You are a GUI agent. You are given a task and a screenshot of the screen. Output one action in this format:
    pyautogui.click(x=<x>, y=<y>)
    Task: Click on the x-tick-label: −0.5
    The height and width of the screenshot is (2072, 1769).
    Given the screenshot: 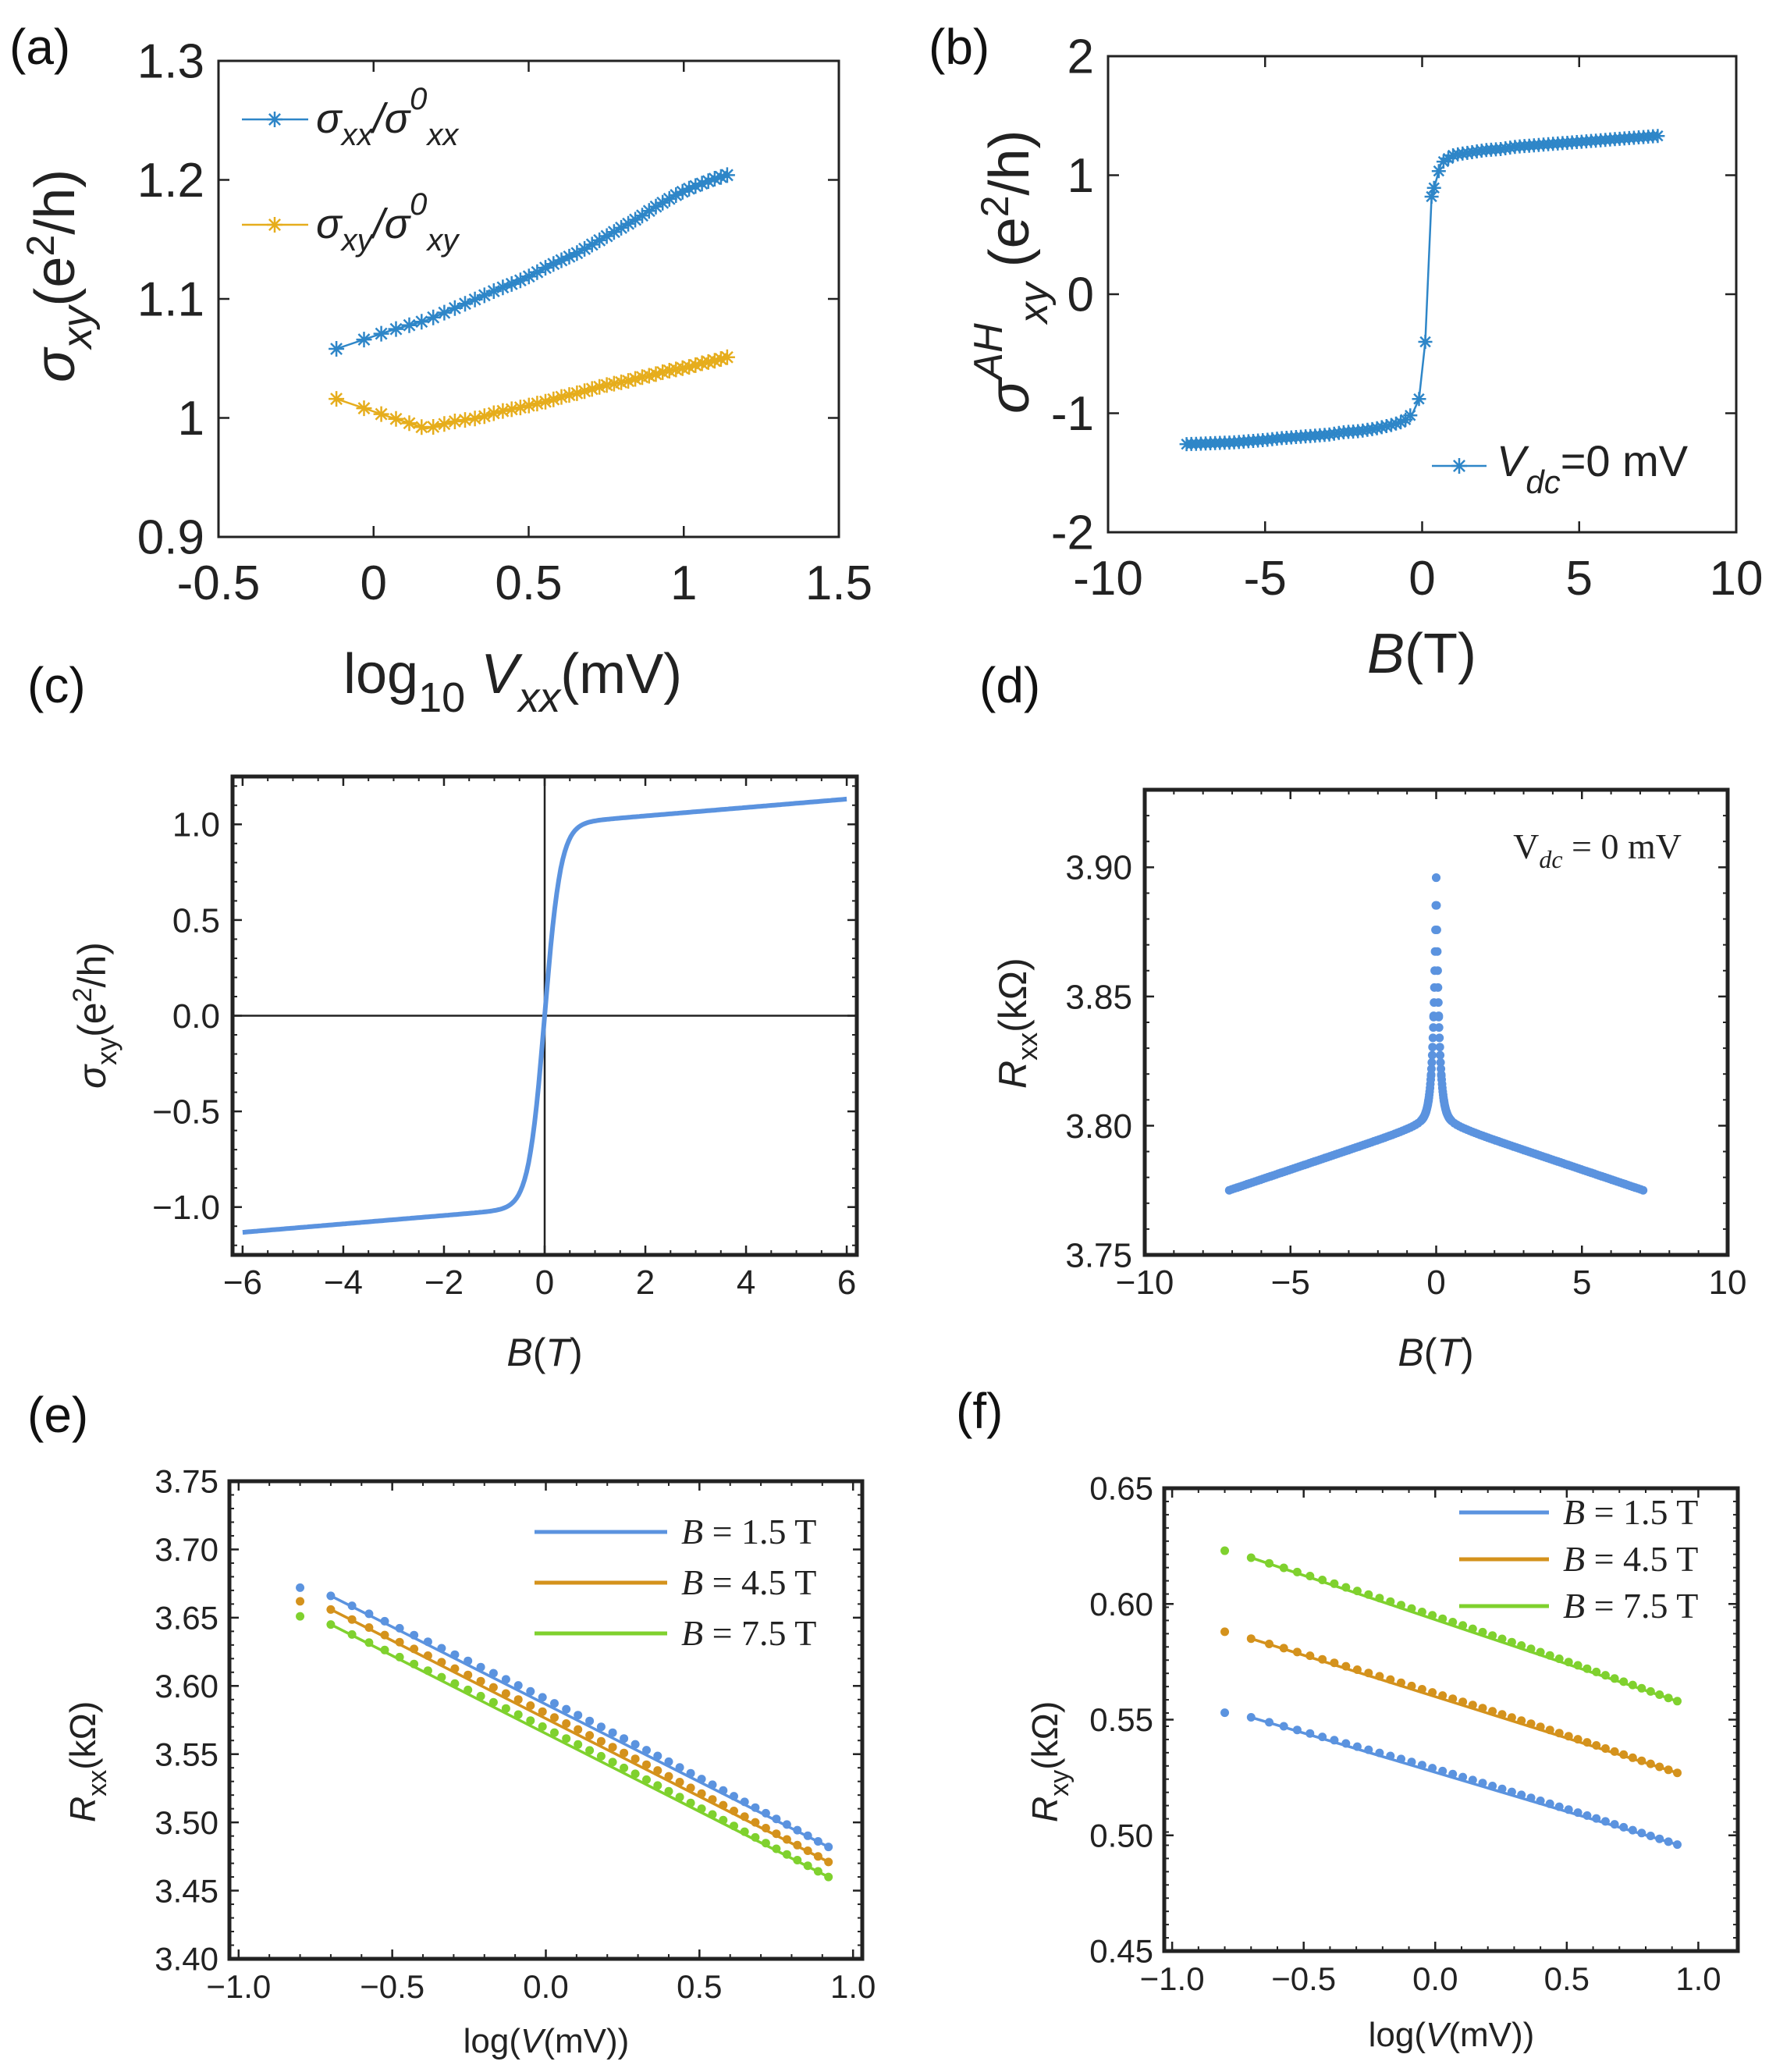 What is the action you would take?
    pyautogui.click(x=1304, y=1978)
    